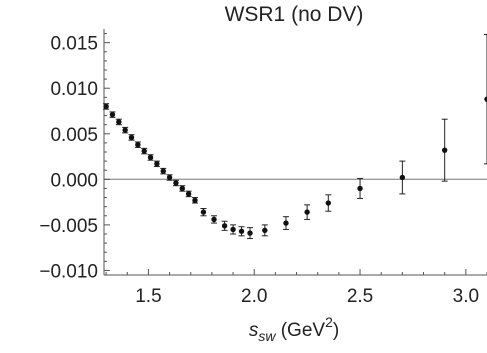 The image size is (487, 353). What do you see at coordinates (68, 271) in the screenshot?
I see `y-tick-label: −0.010` at bounding box center [68, 271].